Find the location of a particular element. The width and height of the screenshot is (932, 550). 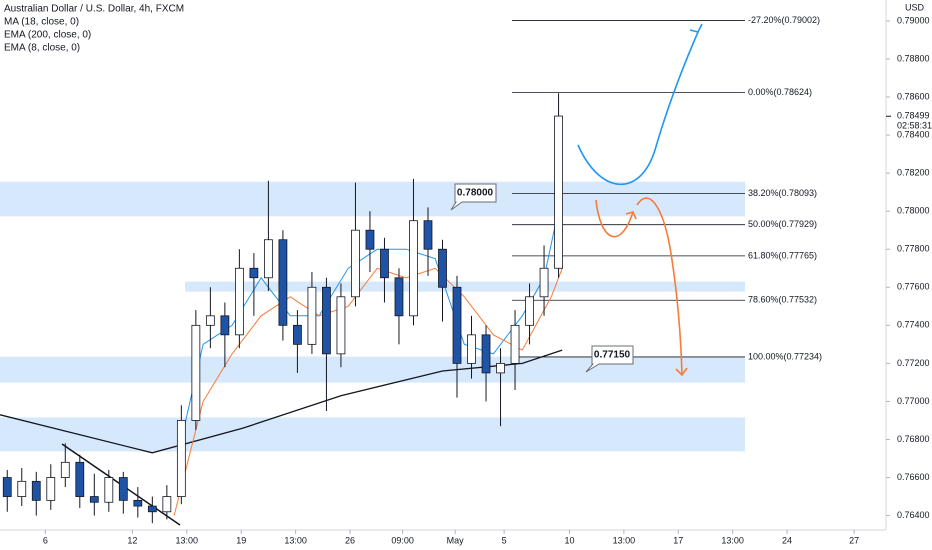

y-tick-label: 0.79000 is located at coordinates (913, 20).